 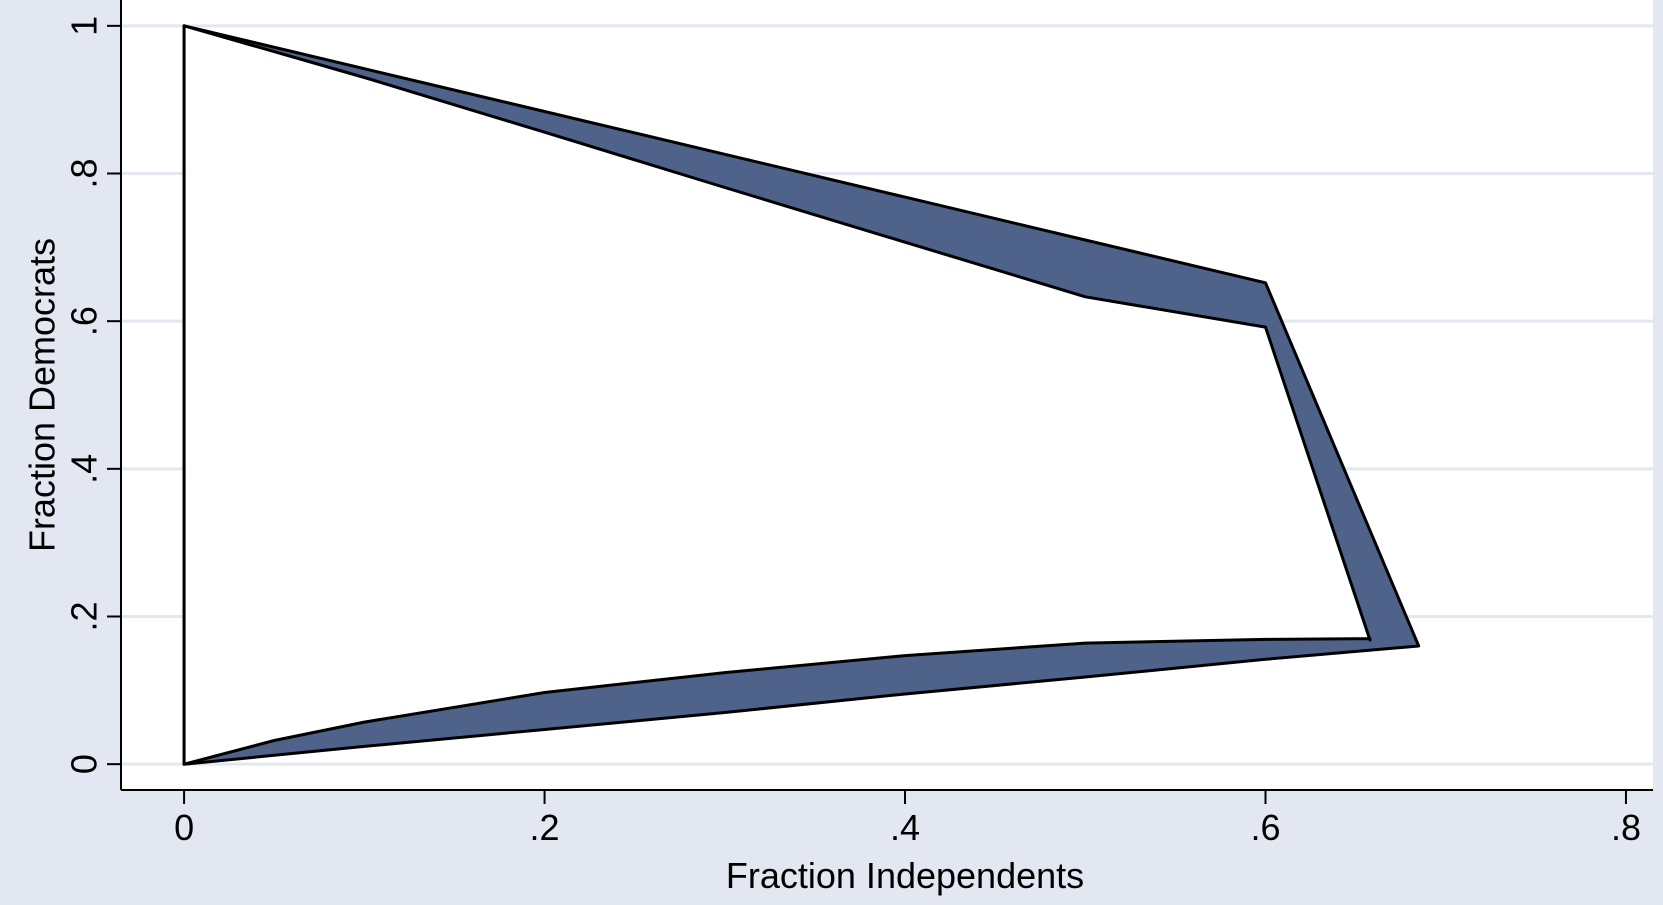 What do you see at coordinates (84, 321) in the screenshot?
I see `y-tick-label-3: .6` at bounding box center [84, 321].